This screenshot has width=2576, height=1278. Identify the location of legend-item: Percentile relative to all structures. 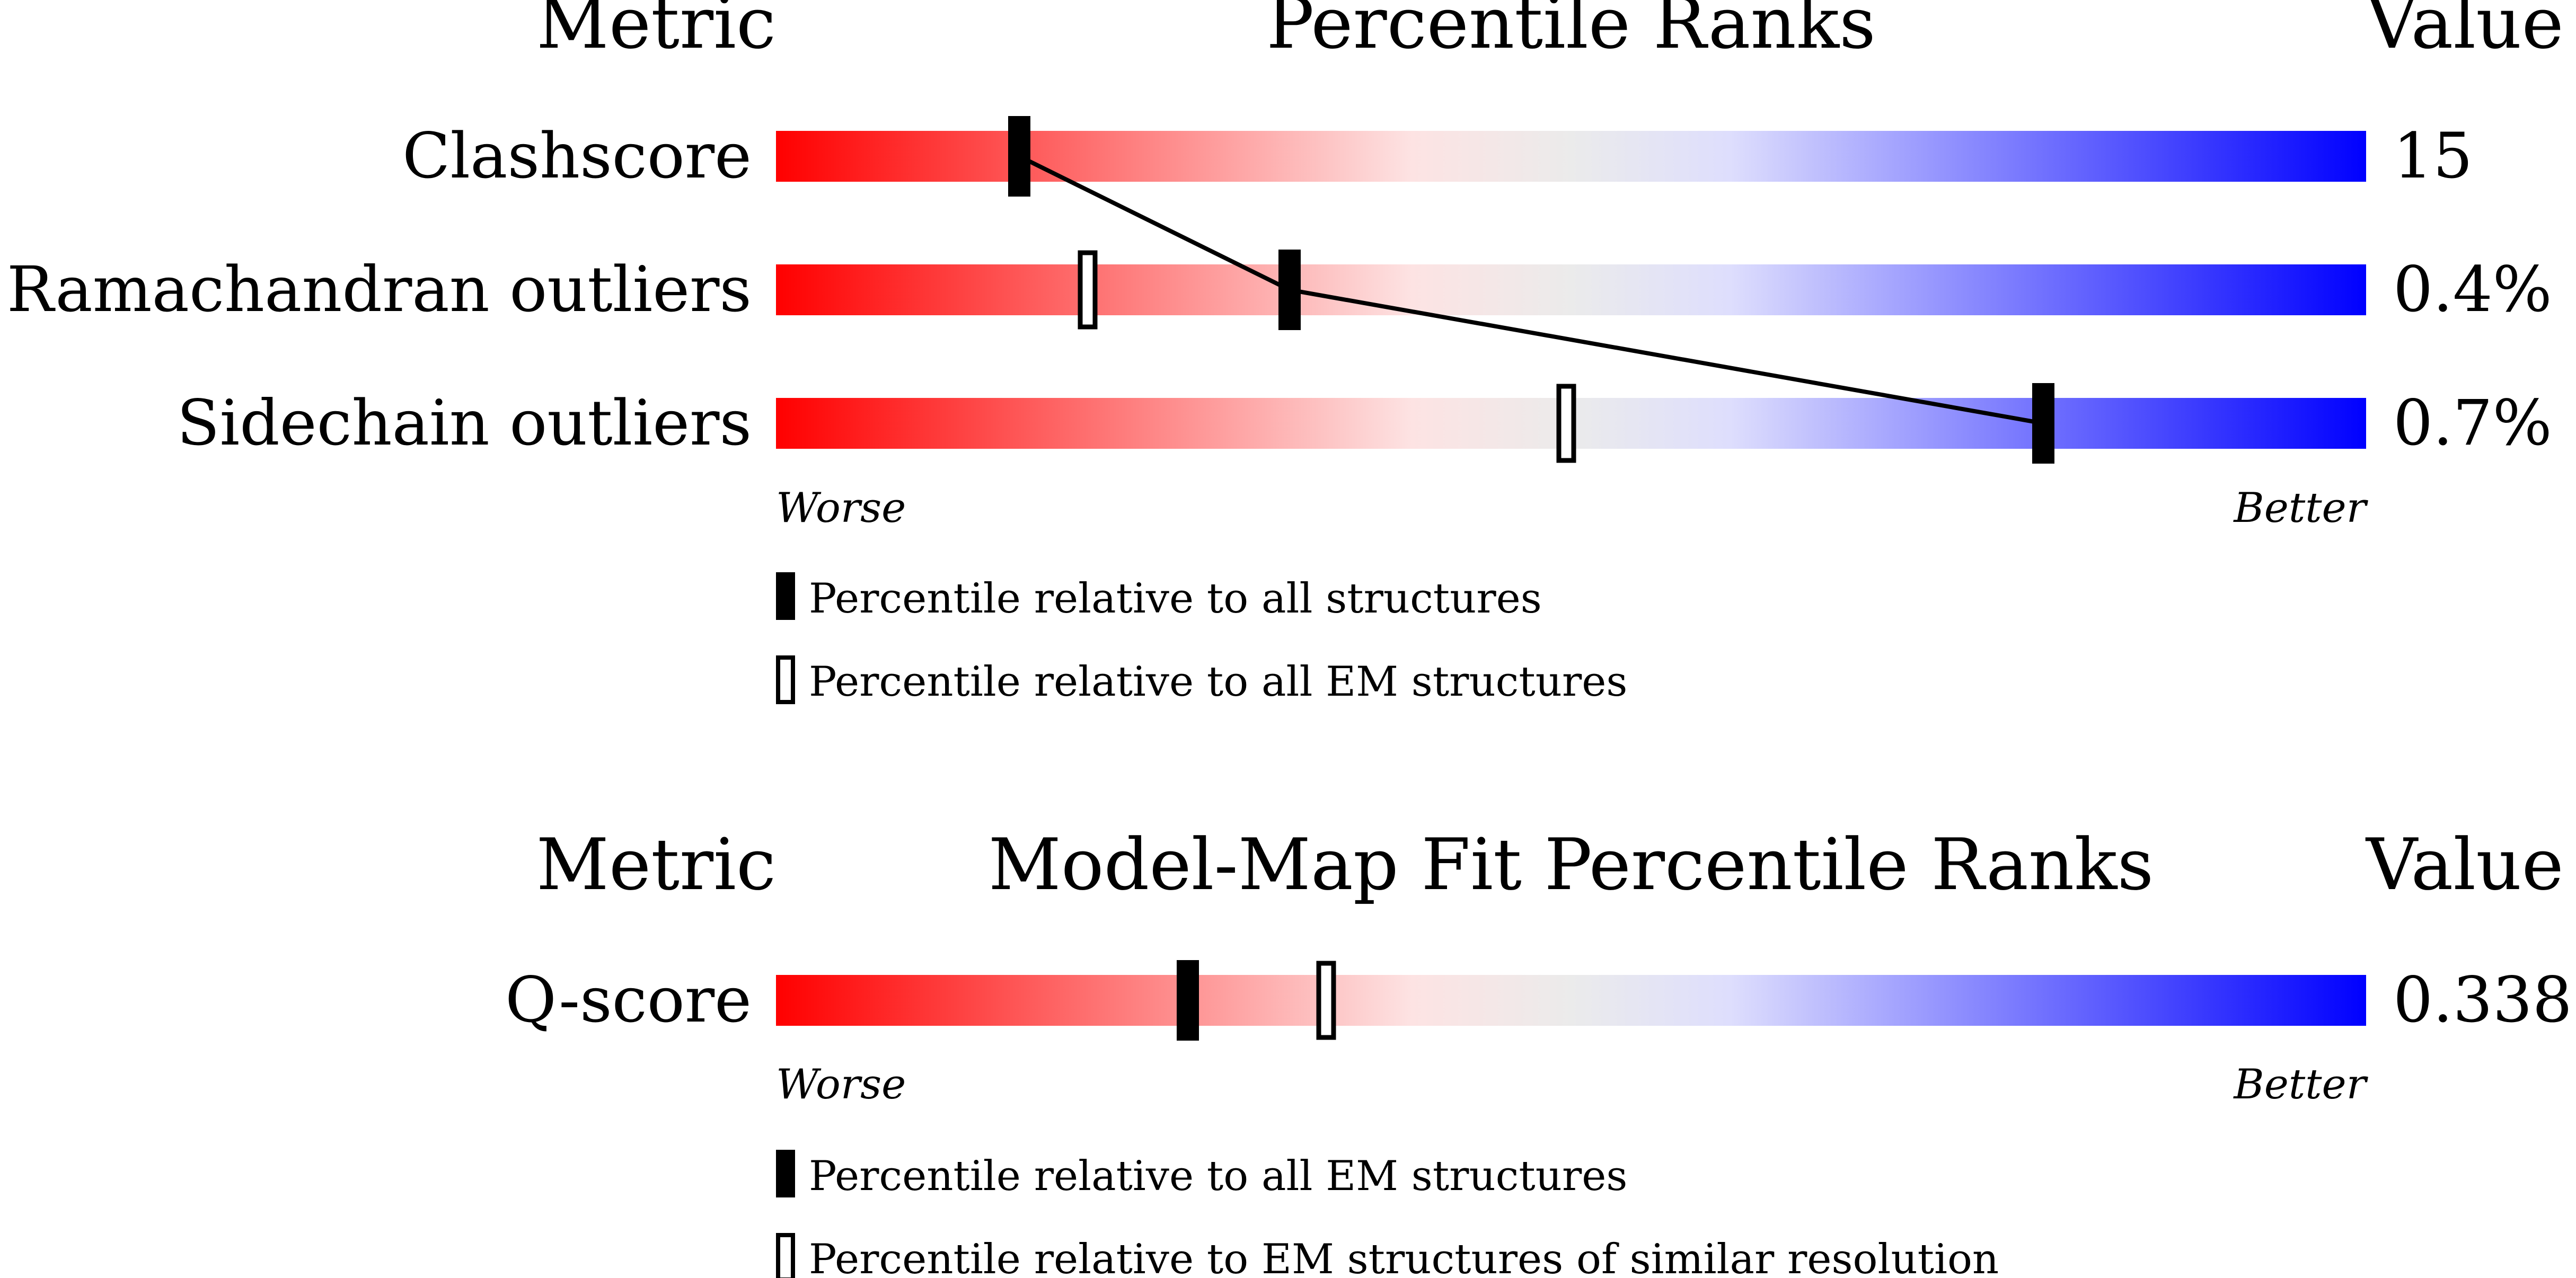
(1159, 597).